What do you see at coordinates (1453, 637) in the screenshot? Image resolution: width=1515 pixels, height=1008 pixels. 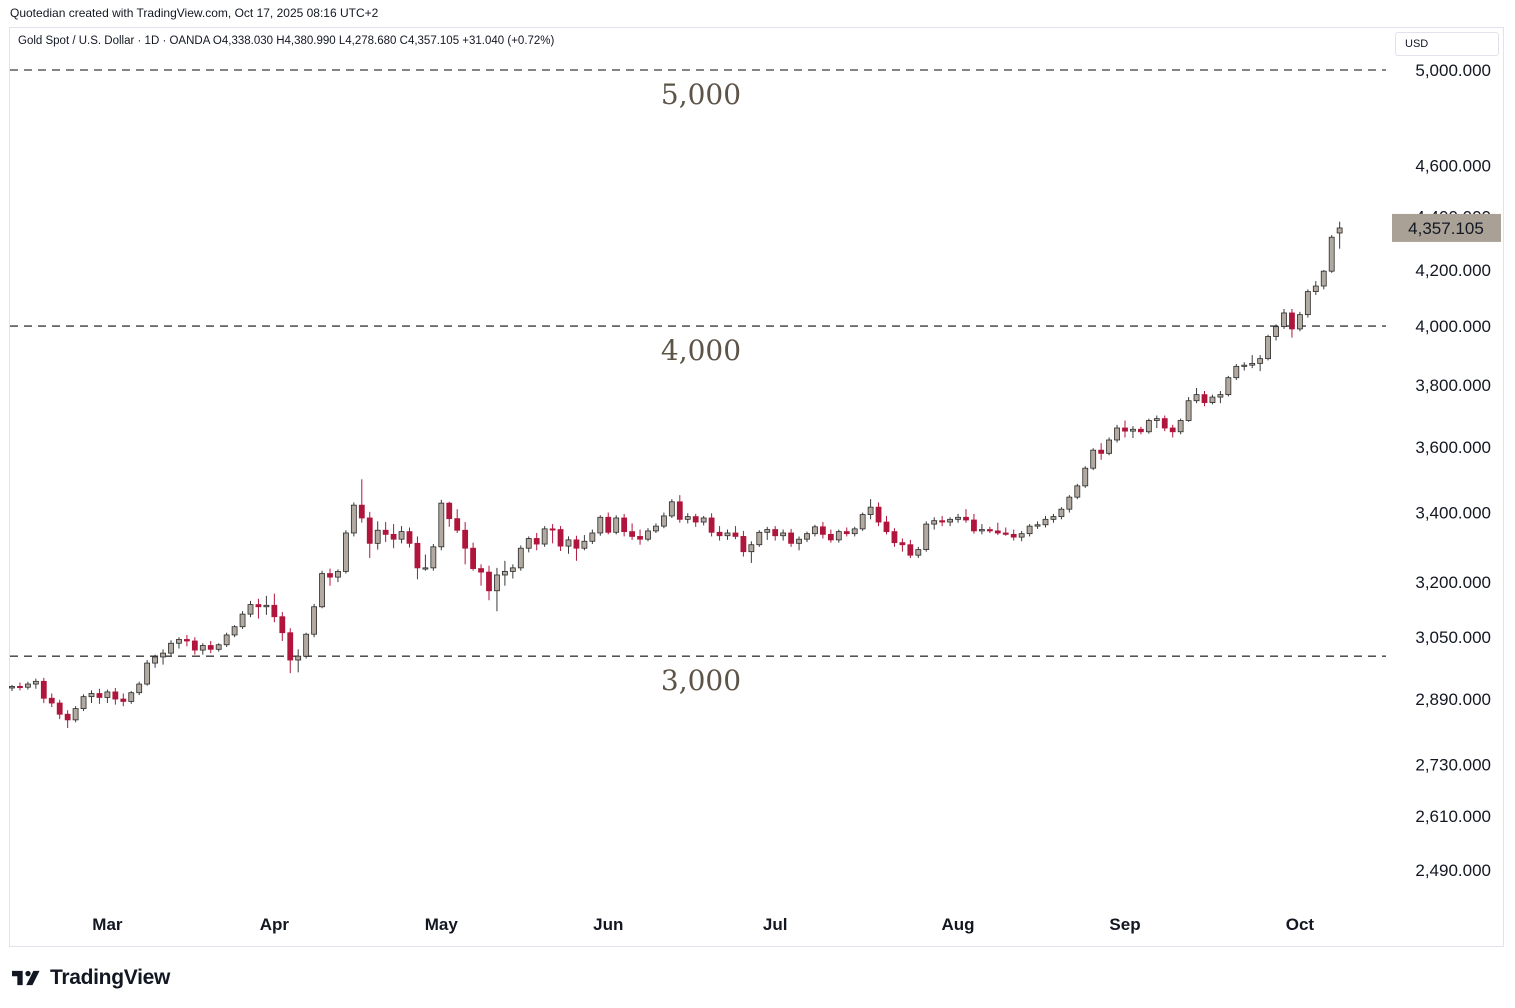 I see `price-tick-label: 3,050.000` at bounding box center [1453, 637].